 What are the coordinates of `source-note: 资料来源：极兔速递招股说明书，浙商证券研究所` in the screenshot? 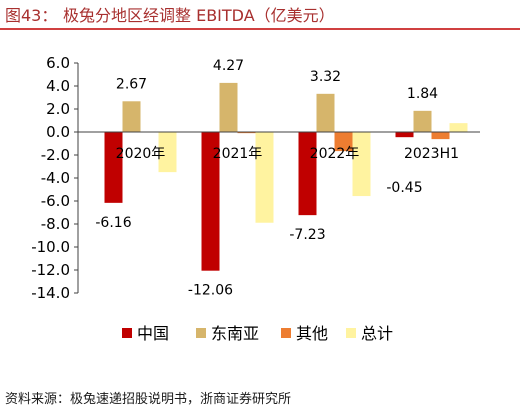 It's located at (148, 399).